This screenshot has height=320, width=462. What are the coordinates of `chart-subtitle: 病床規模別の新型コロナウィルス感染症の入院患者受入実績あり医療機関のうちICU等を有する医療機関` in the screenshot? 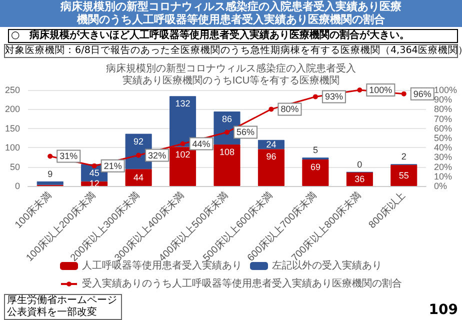 It's located at (231, 74).